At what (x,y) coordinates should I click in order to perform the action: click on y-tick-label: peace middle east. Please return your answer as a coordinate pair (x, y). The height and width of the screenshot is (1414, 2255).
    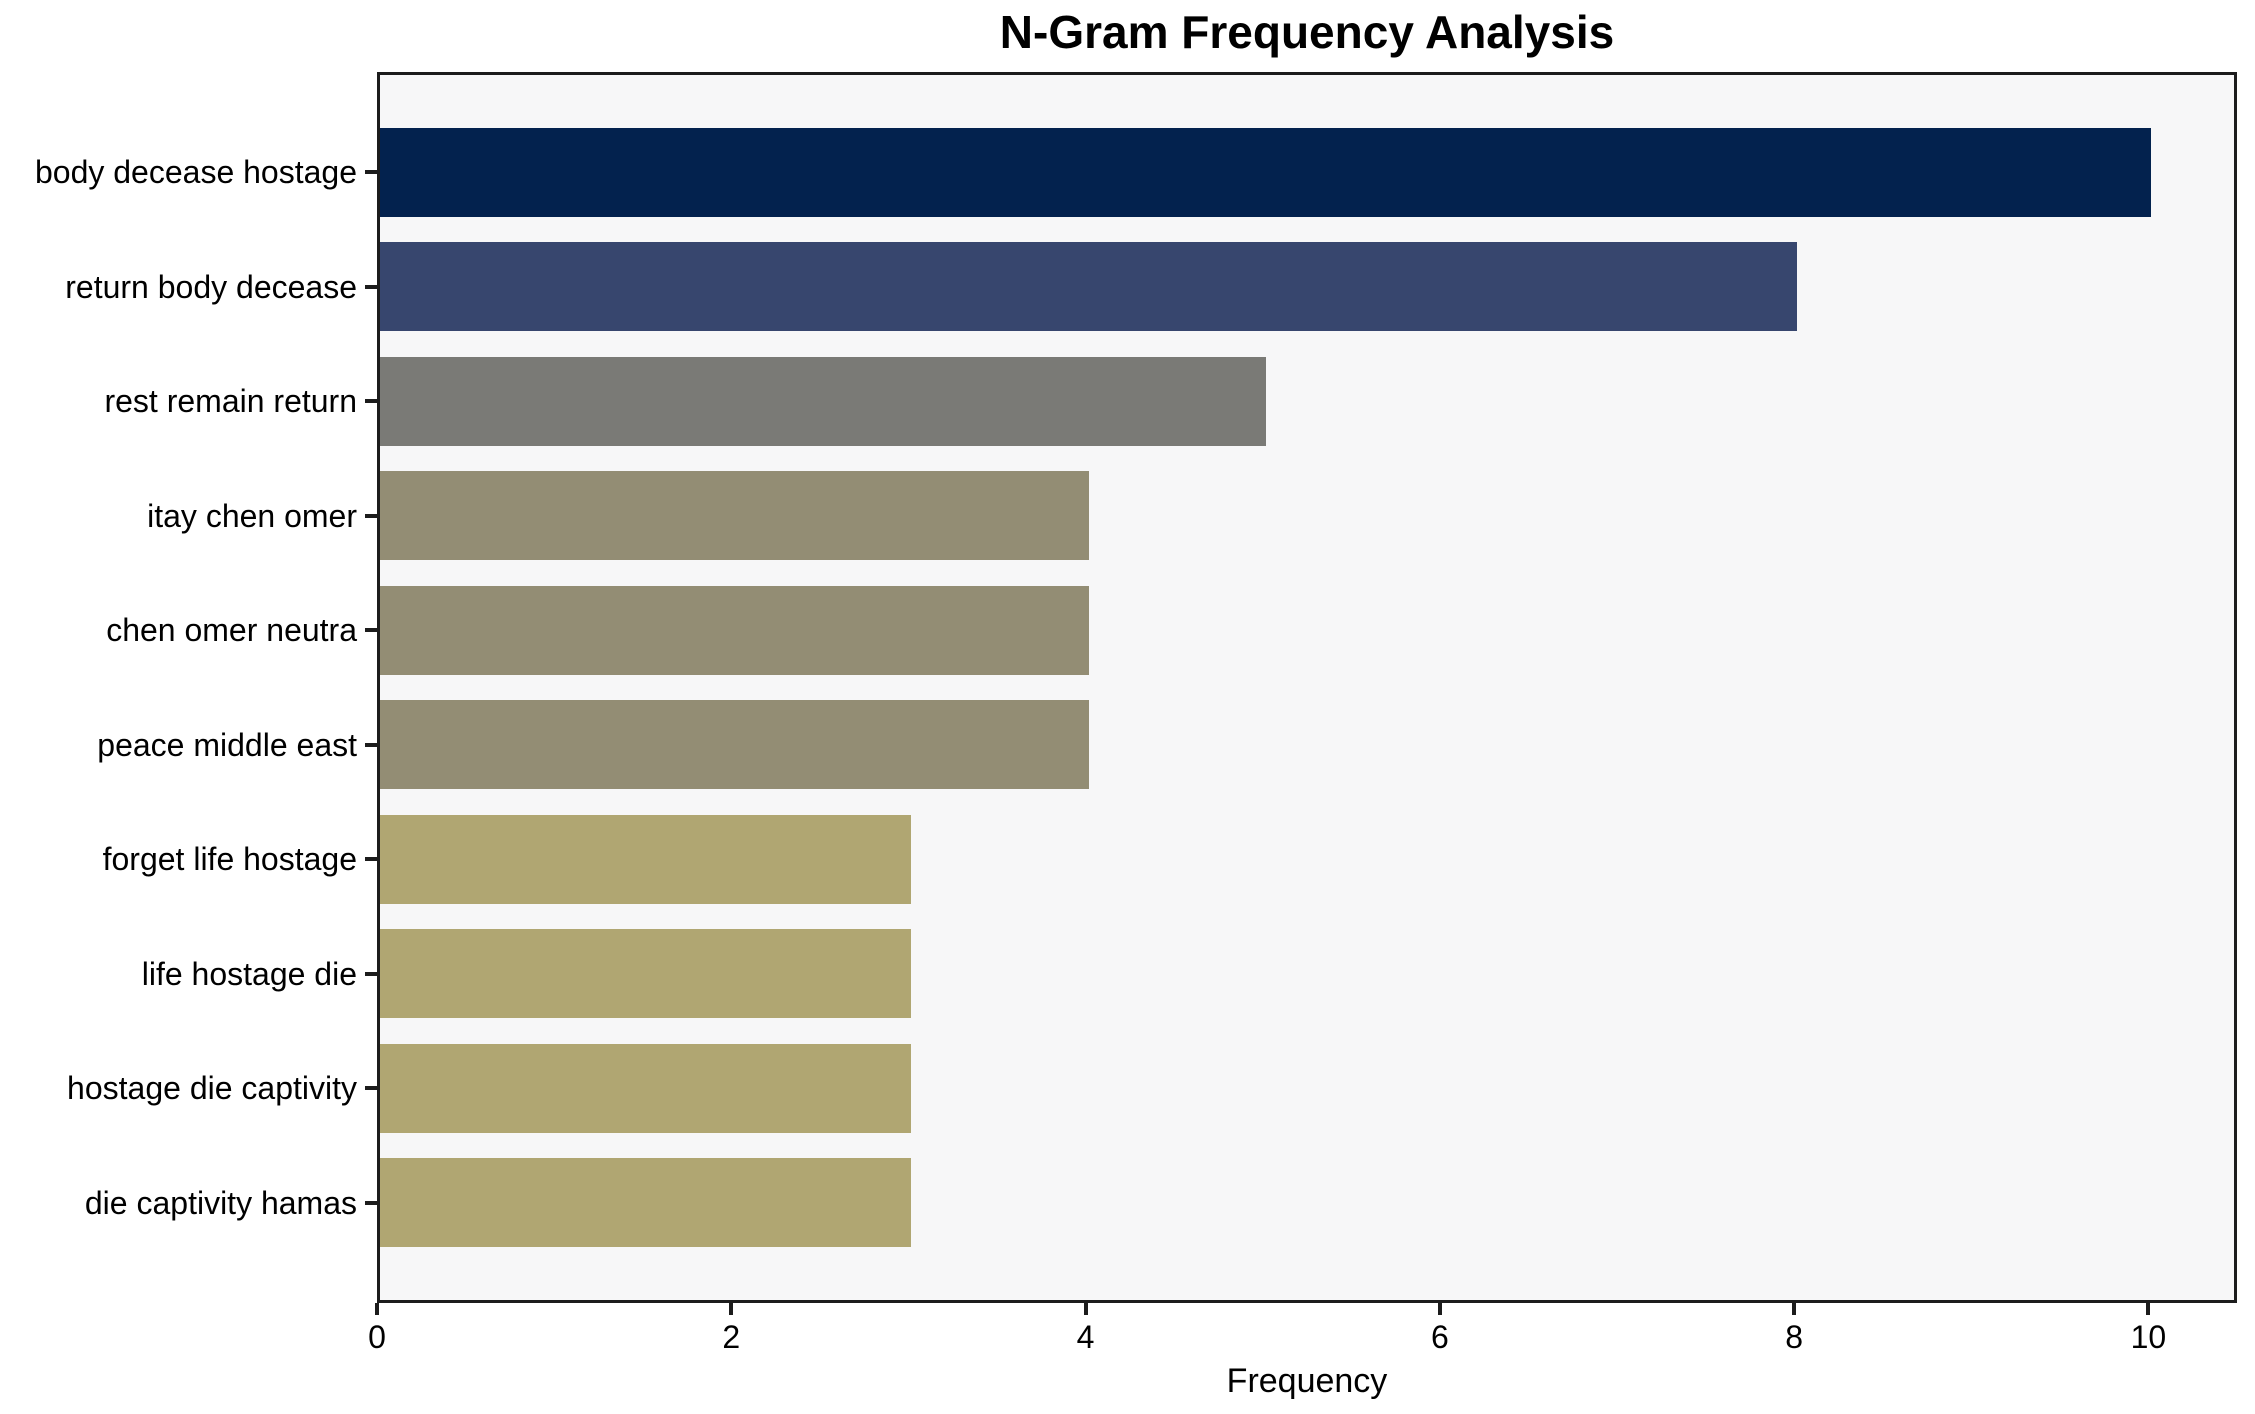
    Looking at the image, I should click on (227, 744).